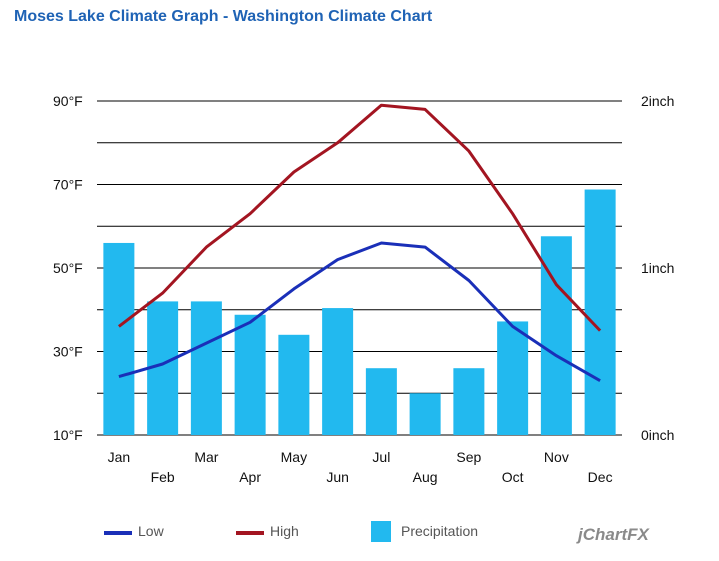 This screenshot has height=561, width=719. Describe the element at coordinates (294, 457) in the screenshot. I see `x-tick-label: May` at that location.